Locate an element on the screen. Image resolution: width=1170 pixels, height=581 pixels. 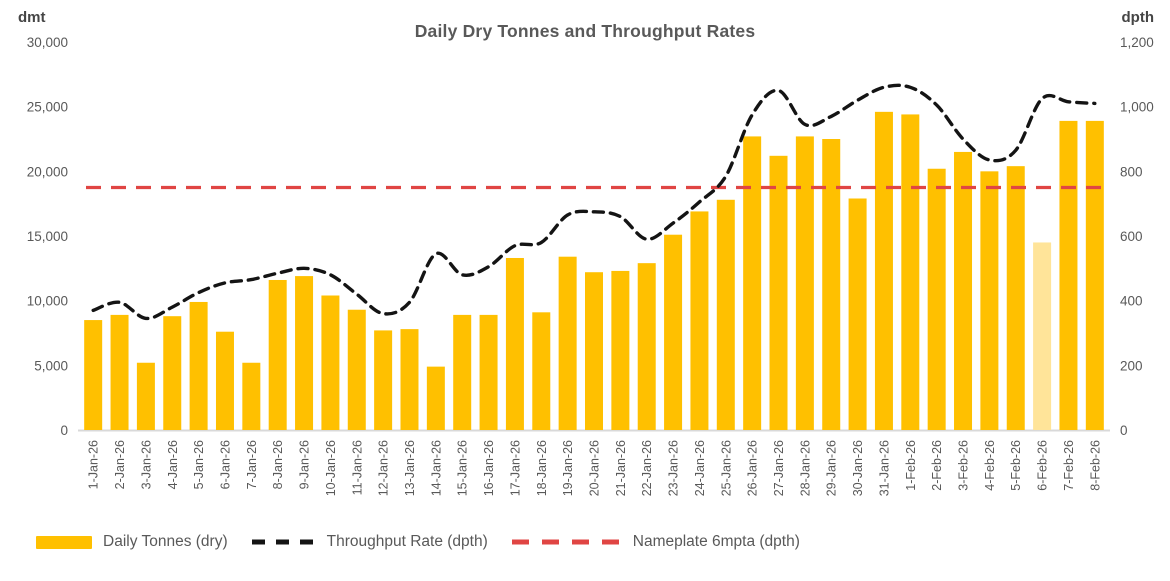
x-axis-label: 9-Jan-26 is located at coordinates (305, 464).